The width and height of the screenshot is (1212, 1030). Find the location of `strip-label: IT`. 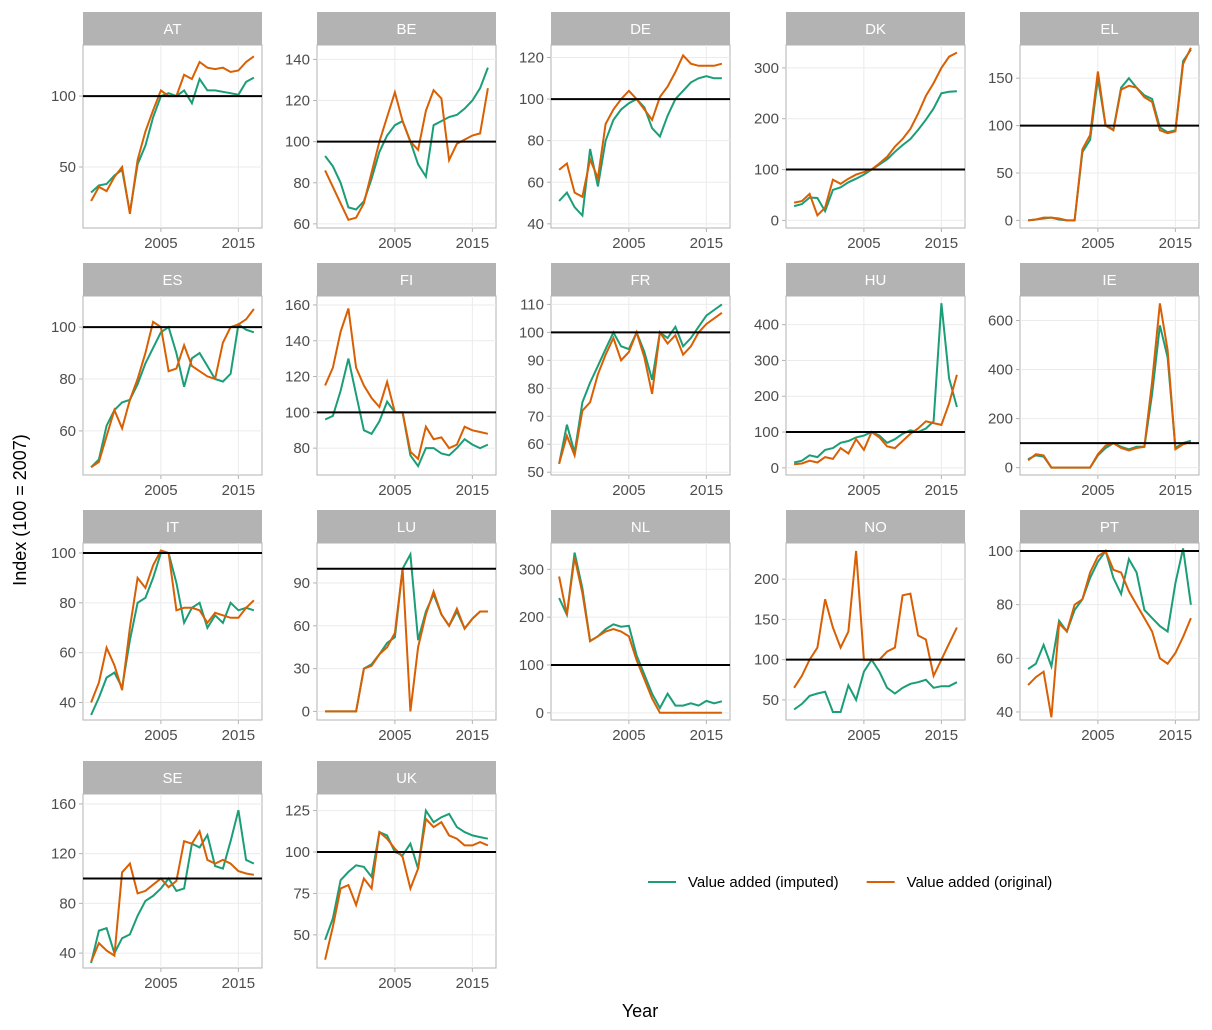

strip-label: IT is located at coordinates (172, 527).